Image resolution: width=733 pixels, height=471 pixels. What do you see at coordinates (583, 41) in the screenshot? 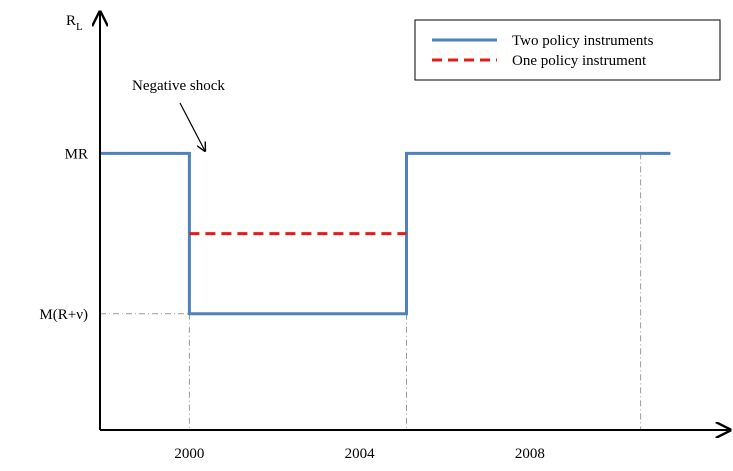
I see `legend-label: Two policy instruments` at bounding box center [583, 41].